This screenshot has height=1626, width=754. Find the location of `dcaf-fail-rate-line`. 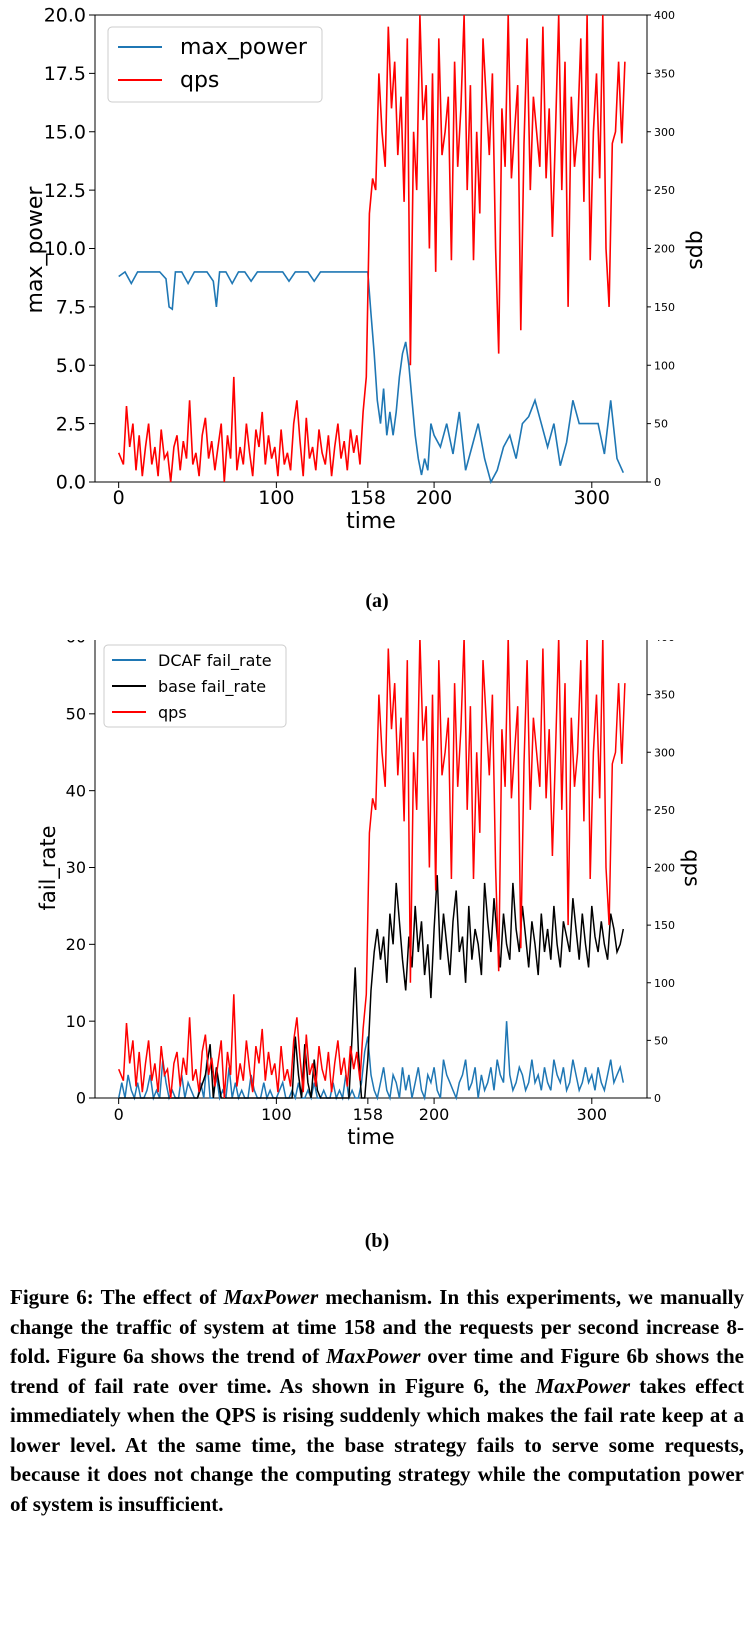

dcaf-fail-rate-line is located at coordinates (371, 1061).